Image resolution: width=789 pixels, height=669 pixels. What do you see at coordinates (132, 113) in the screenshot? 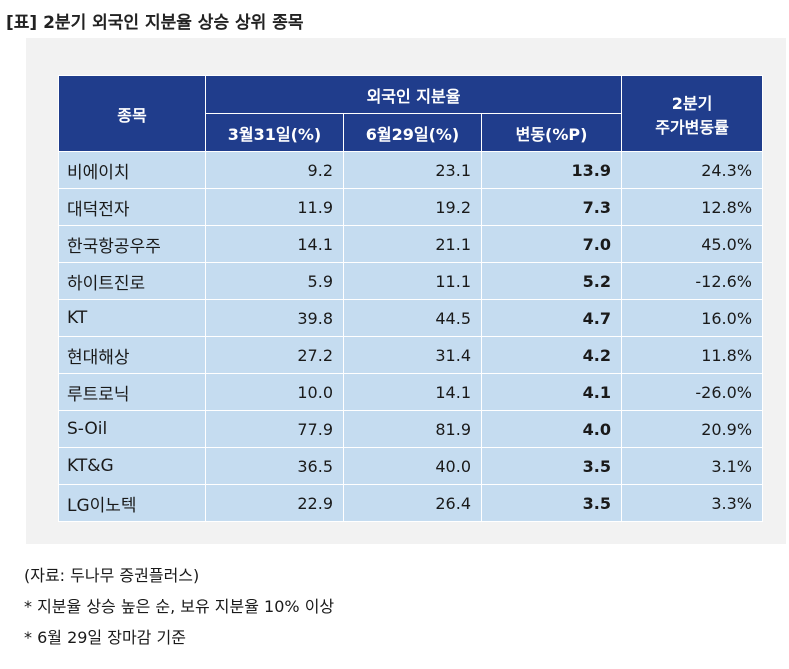
I see `header-stock: 종목` at bounding box center [132, 113].